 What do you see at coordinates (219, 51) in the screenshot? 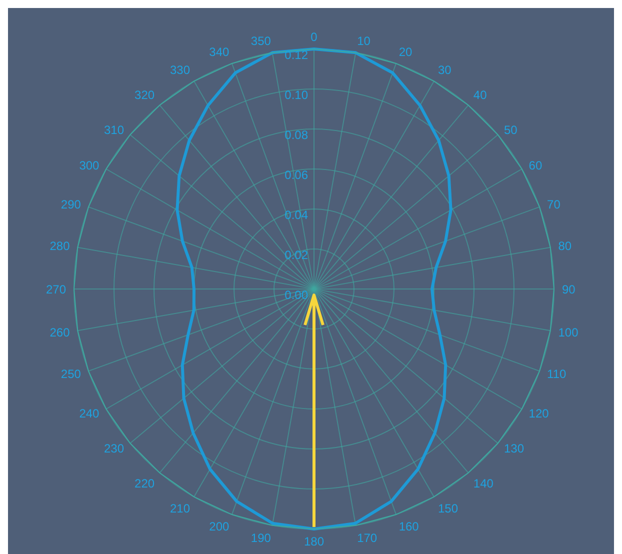
I see `spoke-label: 340` at bounding box center [219, 51].